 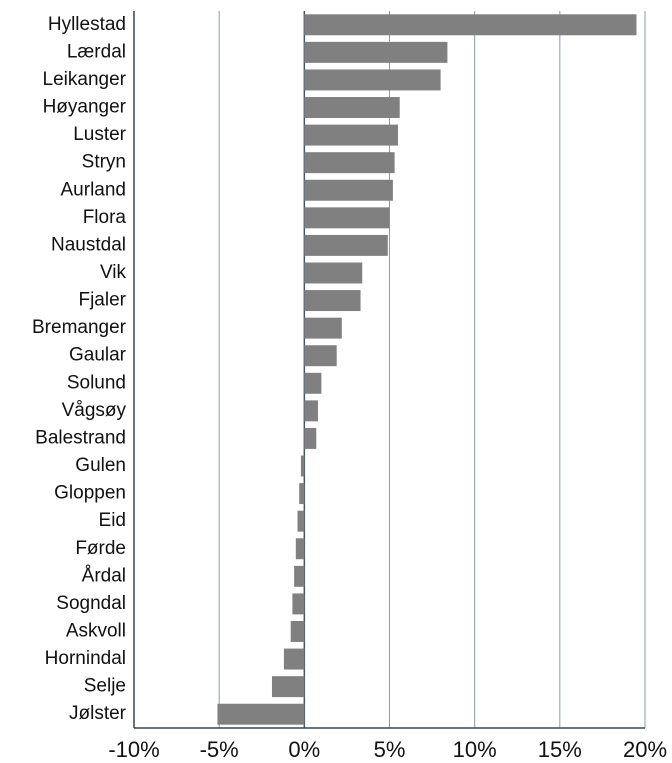 What do you see at coordinates (85, 107) in the screenshot?
I see `y-tick-label: Høyanger` at bounding box center [85, 107].